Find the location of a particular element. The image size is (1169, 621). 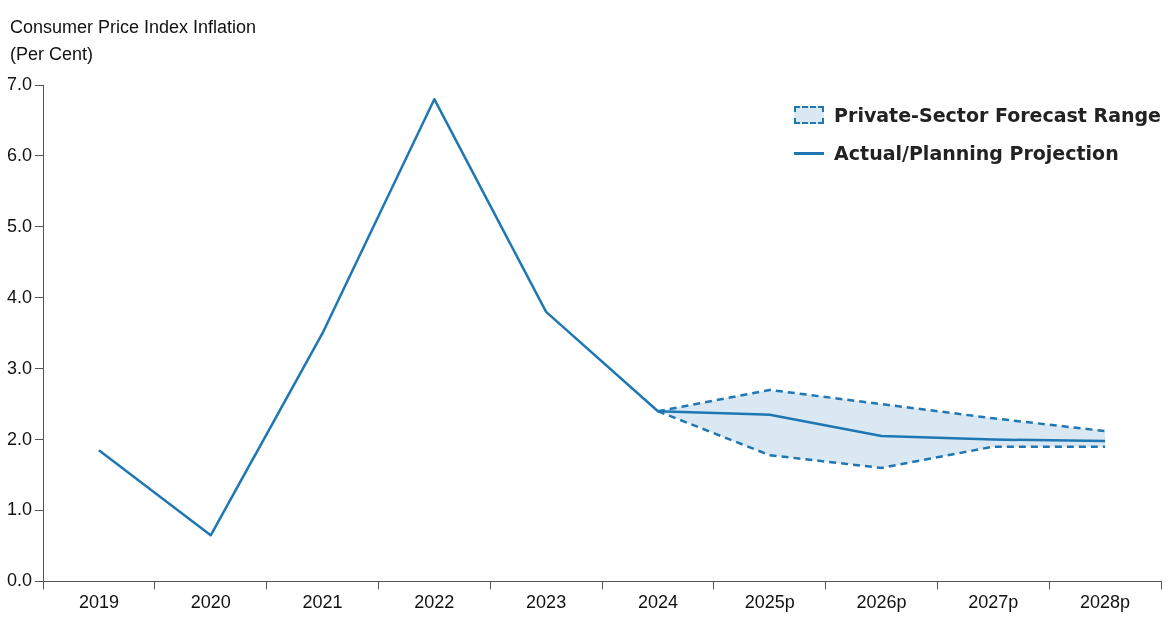

legend-label: Private-Sector Forecast Range is located at coordinates (997, 115).